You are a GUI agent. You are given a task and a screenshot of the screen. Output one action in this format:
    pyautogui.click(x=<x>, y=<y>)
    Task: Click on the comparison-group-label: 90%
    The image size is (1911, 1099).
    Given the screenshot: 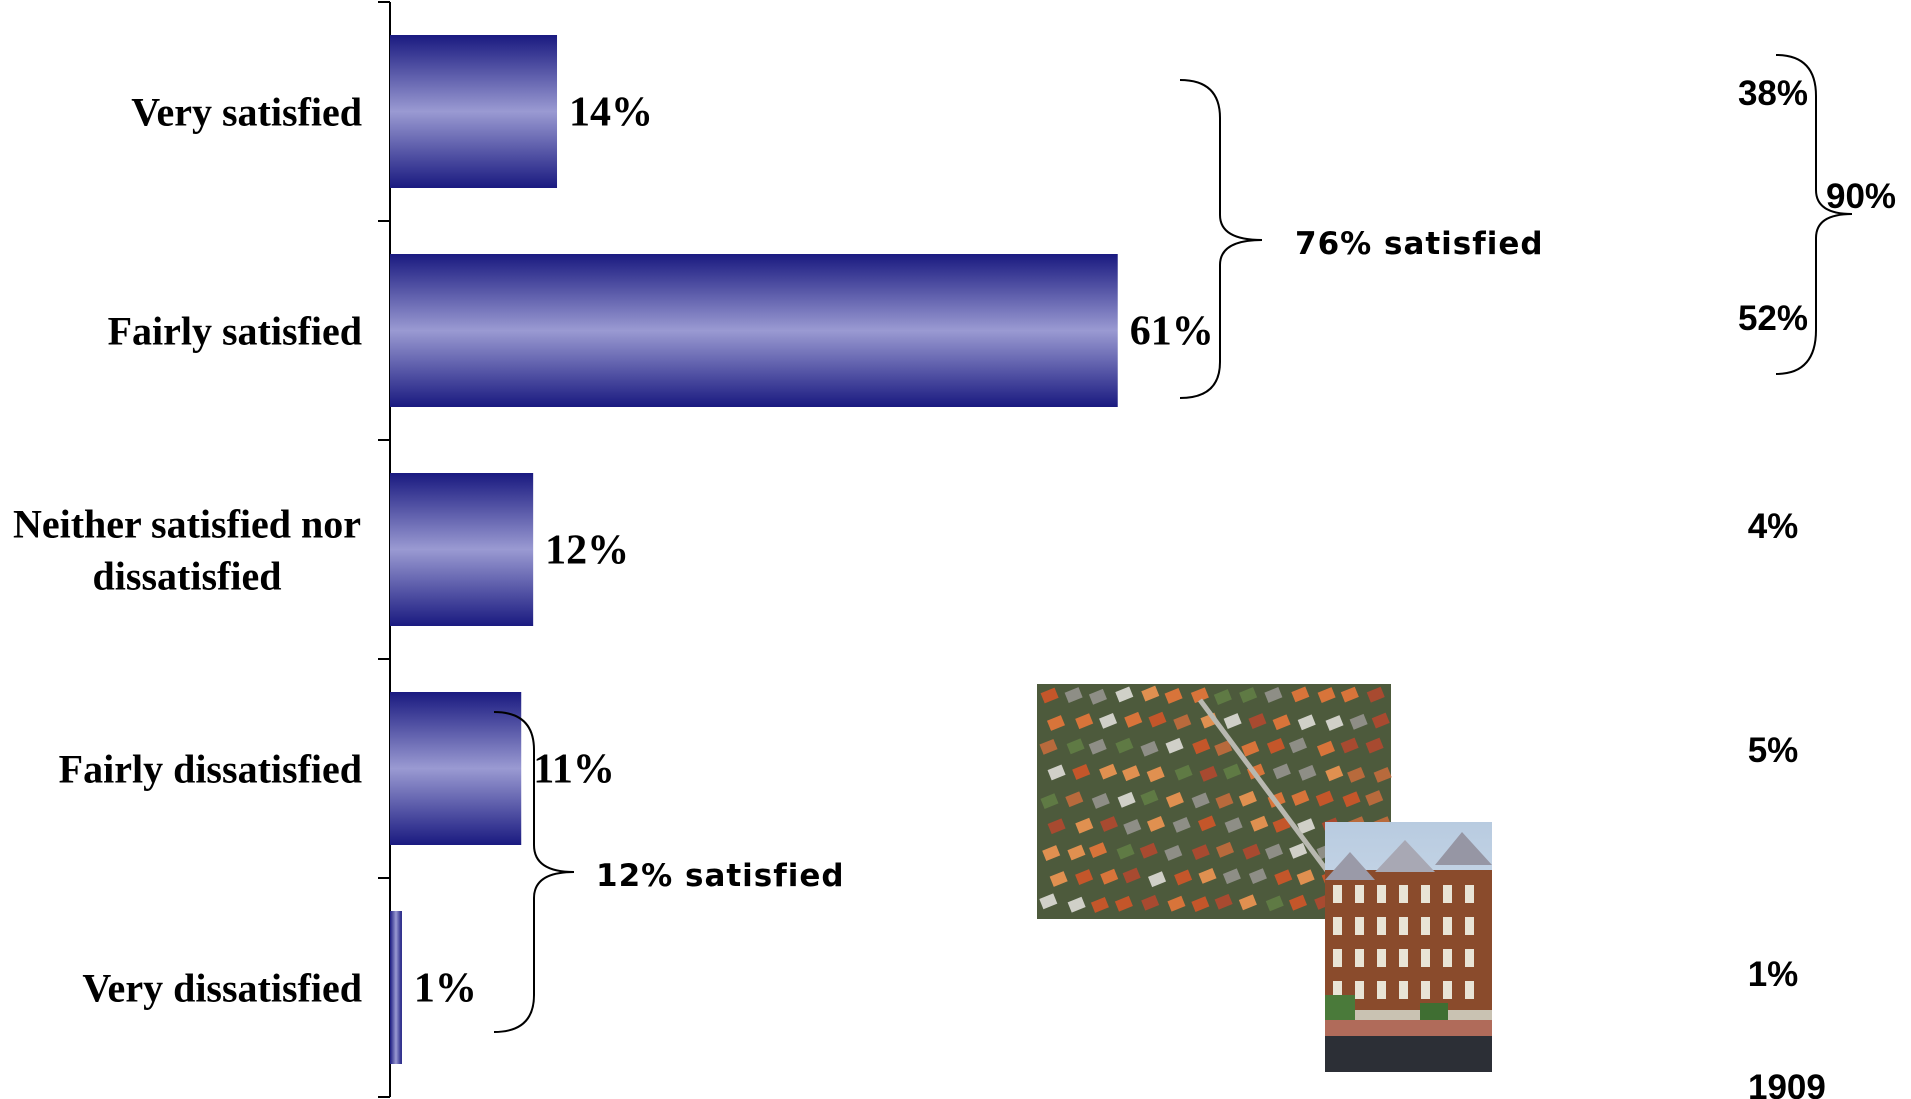 What is the action you would take?
    pyautogui.click(x=1861, y=196)
    